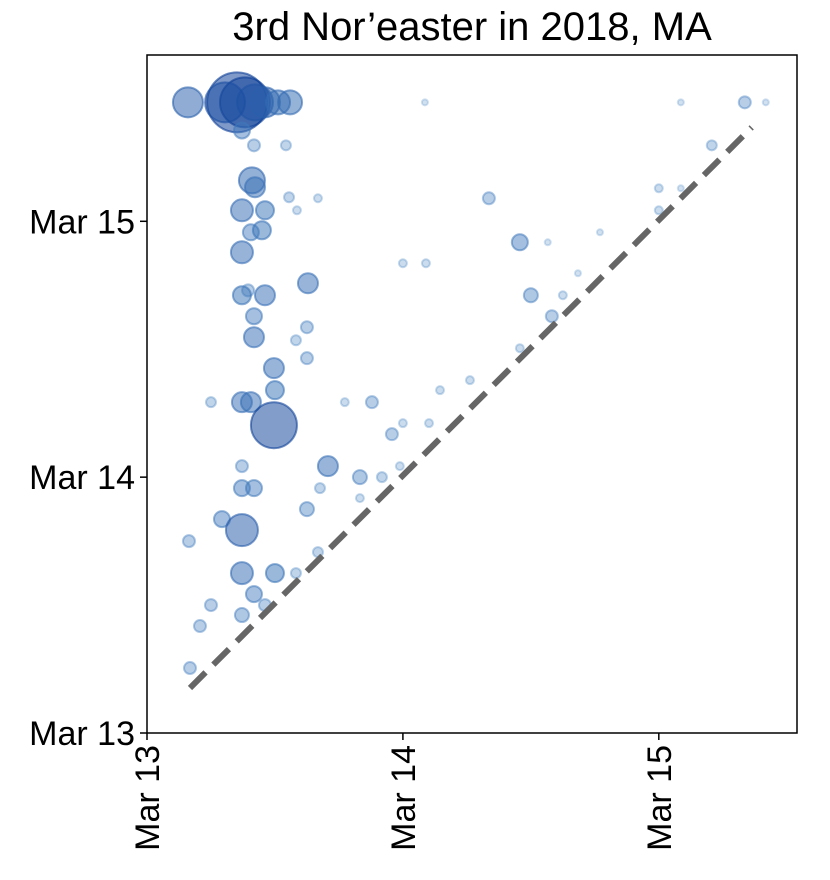  Describe the element at coordinates (82, 734) in the screenshot. I see `y-tick-label: Mar 13` at that location.